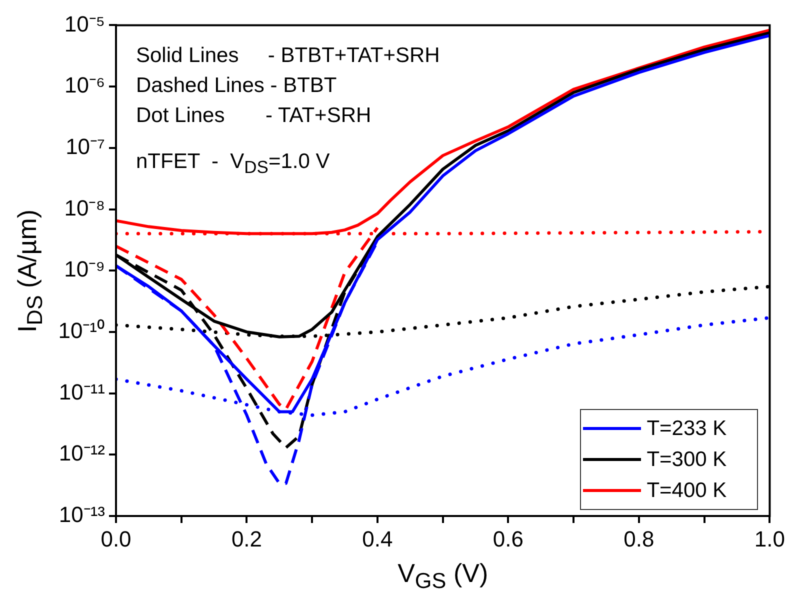 This screenshot has width=797, height=604. Describe the element at coordinates (246, 539) in the screenshot. I see `x-tick-label: 0.2` at that location.